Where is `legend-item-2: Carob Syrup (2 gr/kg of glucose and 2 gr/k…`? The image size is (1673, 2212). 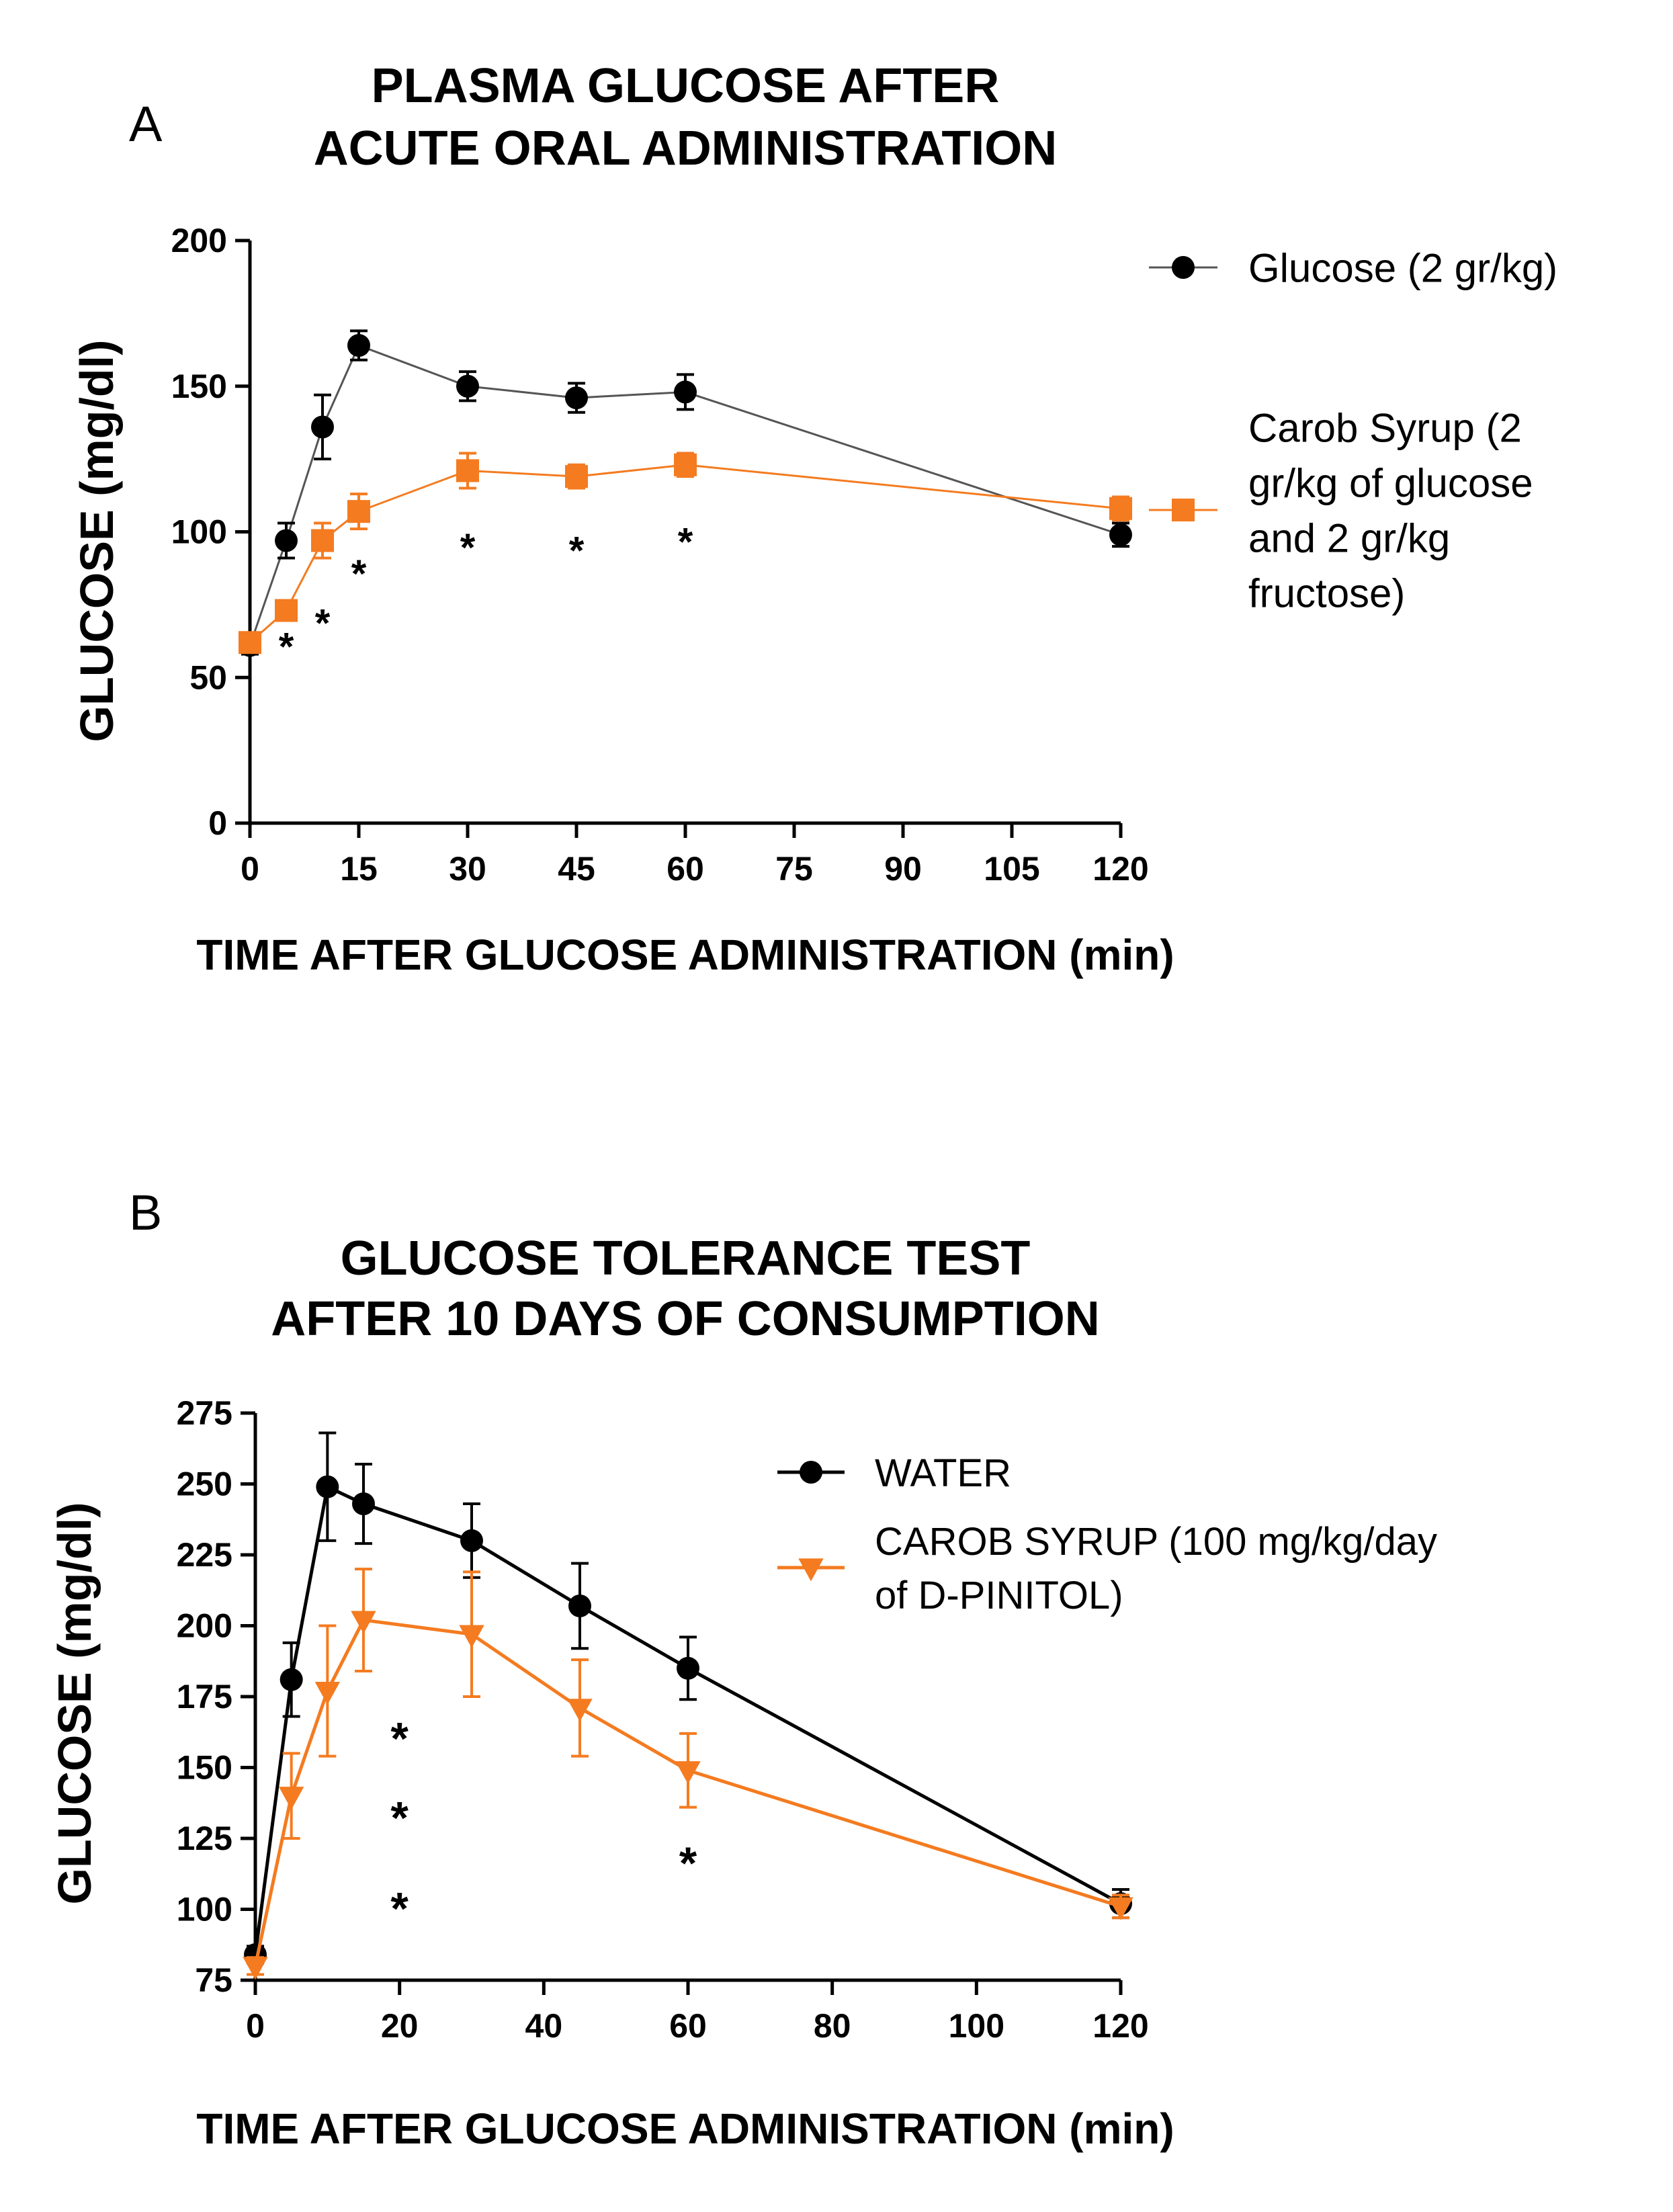 legend-item-2: Carob Syrup (2 gr/kg of glucose and 2 gr/k… is located at coordinates (1341, 511).